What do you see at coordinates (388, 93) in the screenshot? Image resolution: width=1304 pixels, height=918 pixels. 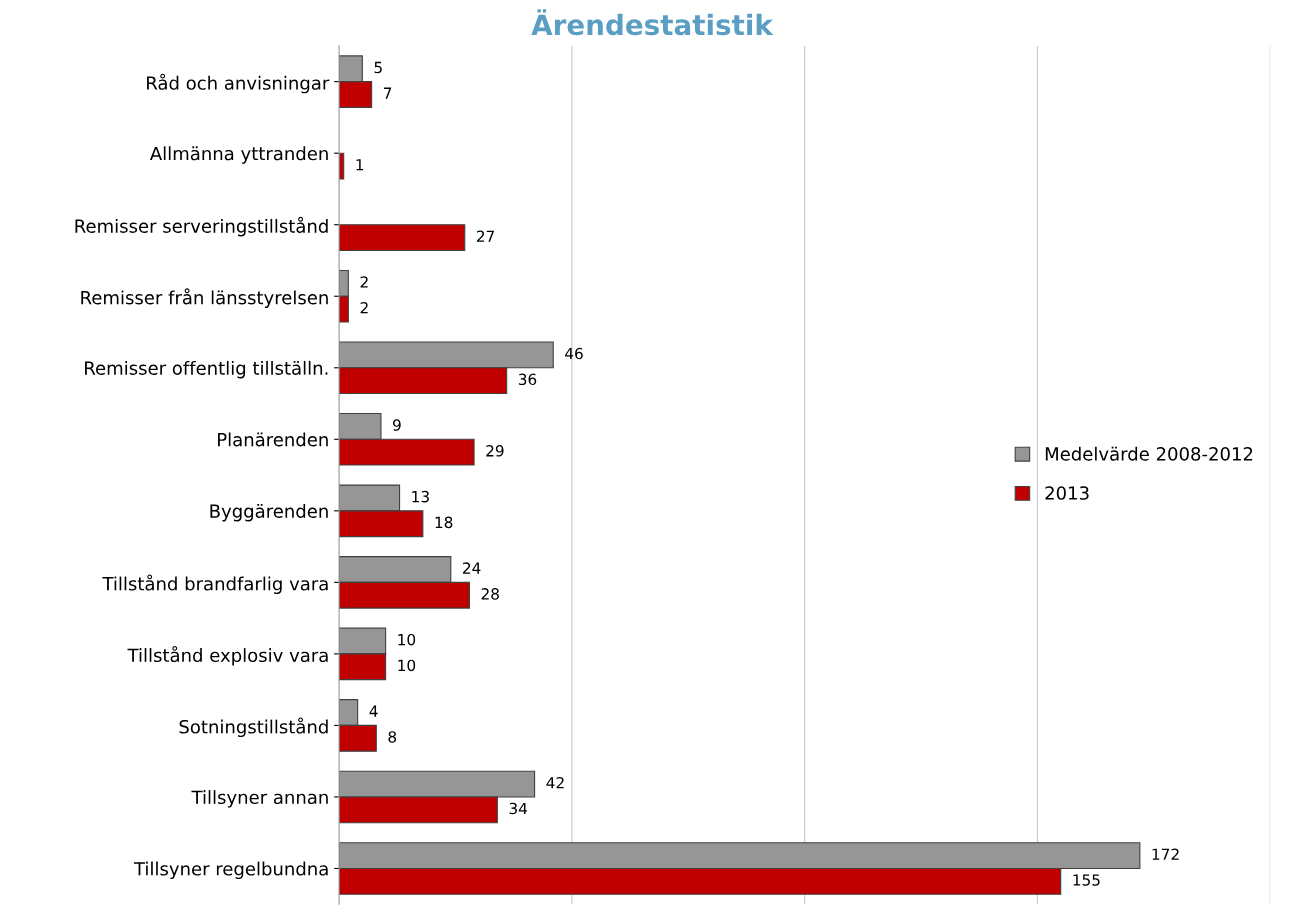 I see `data-label: 7` at bounding box center [388, 93].